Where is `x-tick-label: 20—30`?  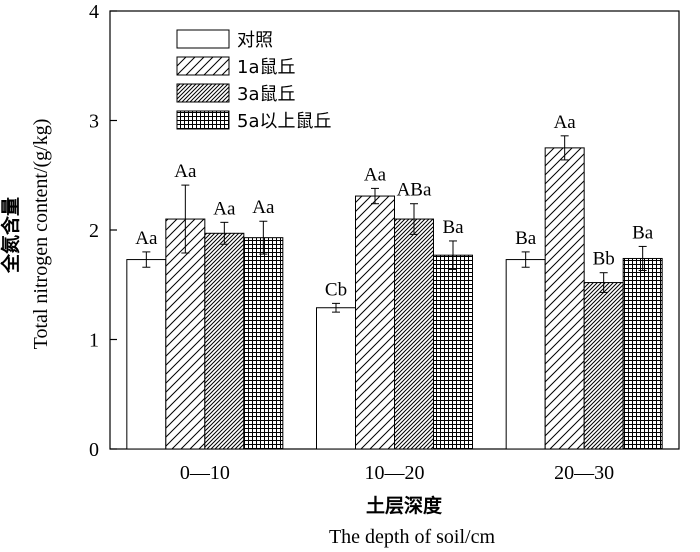 x-tick-label: 20—30 is located at coordinates (584, 473).